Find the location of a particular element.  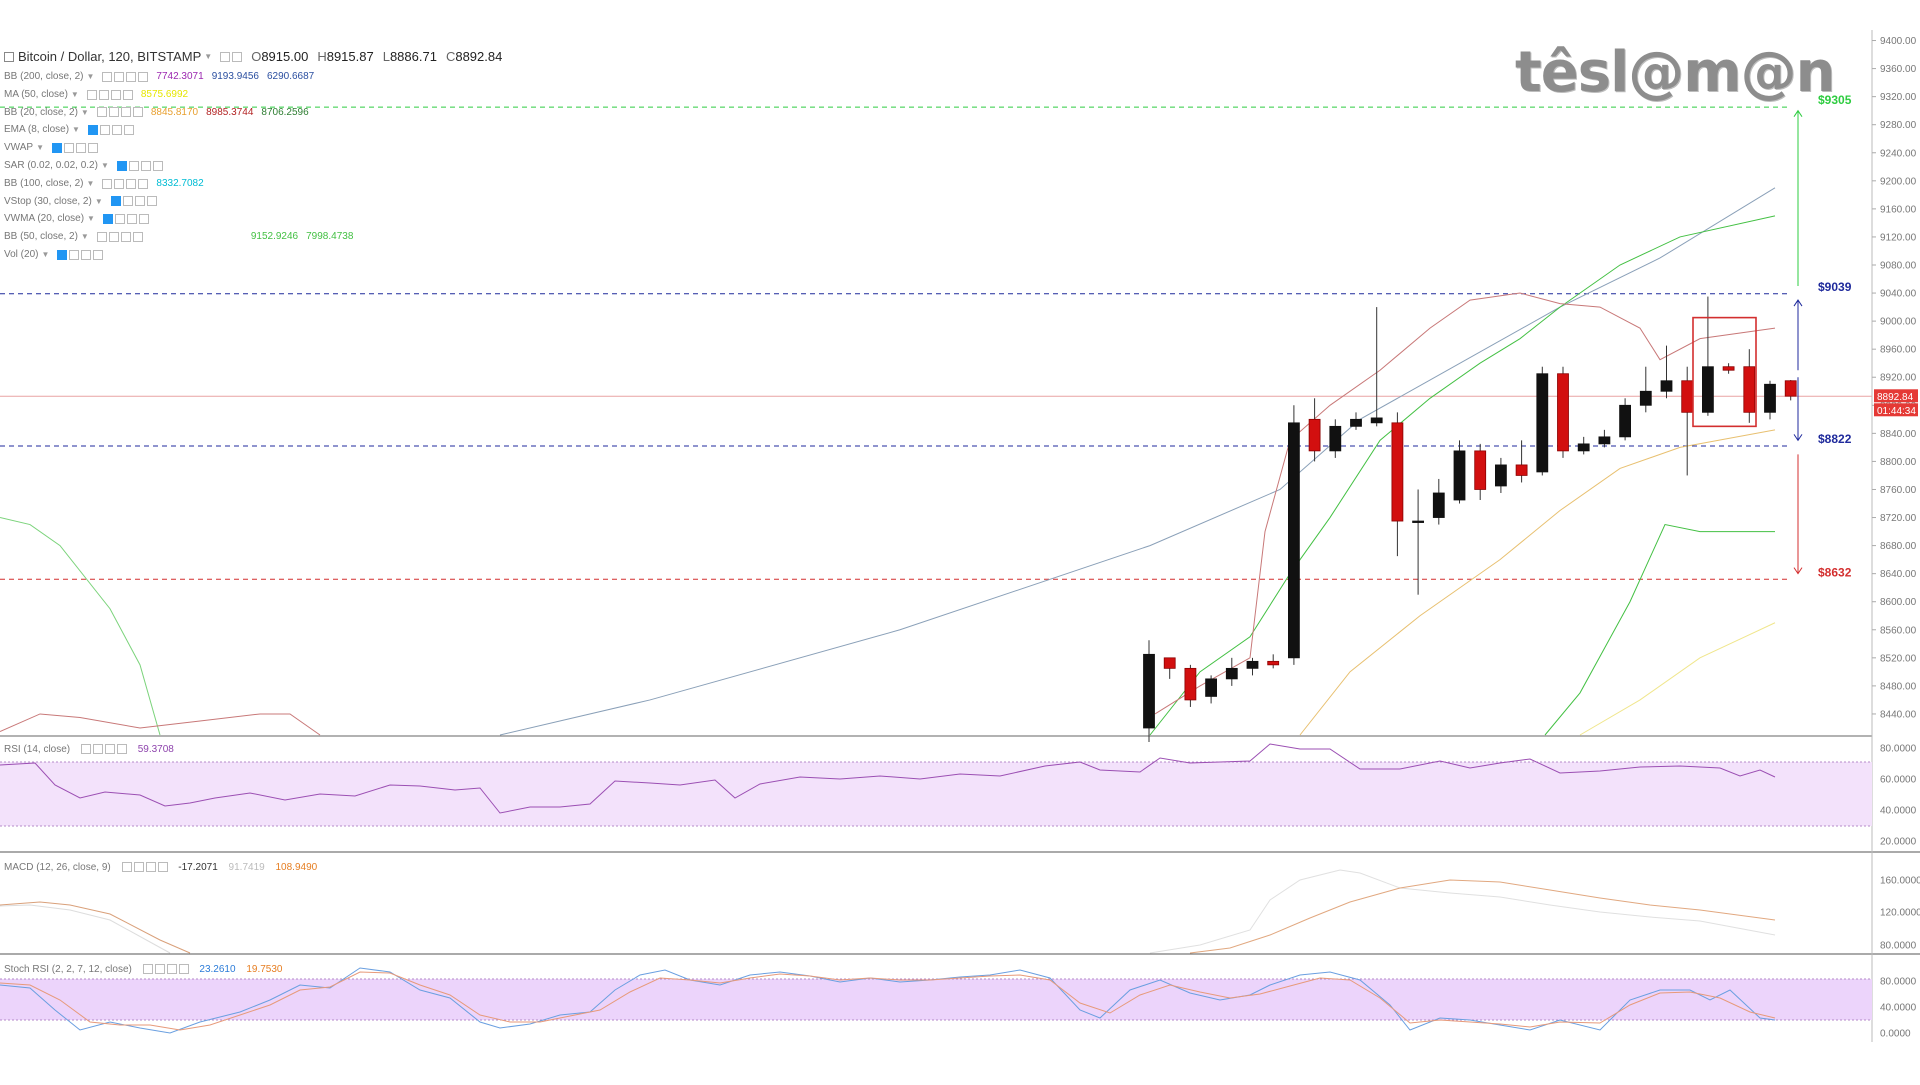

indicator-name: BB (200, close, 2) is located at coordinates (44, 76).